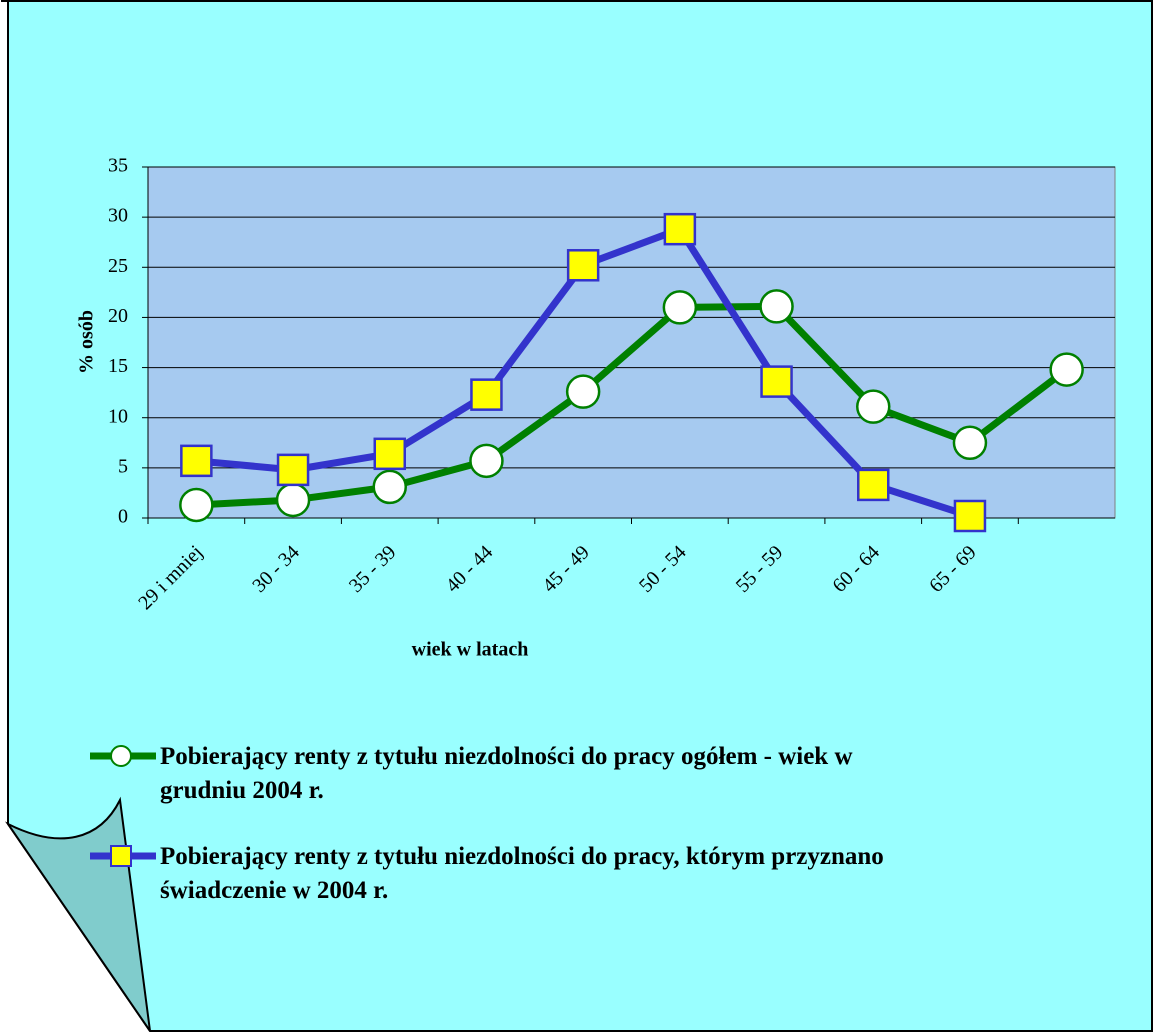  What do you see at coordinates (118, 166) in the screenshot?
I see `y-tick-label: 35` at bounding box center [118, 166].